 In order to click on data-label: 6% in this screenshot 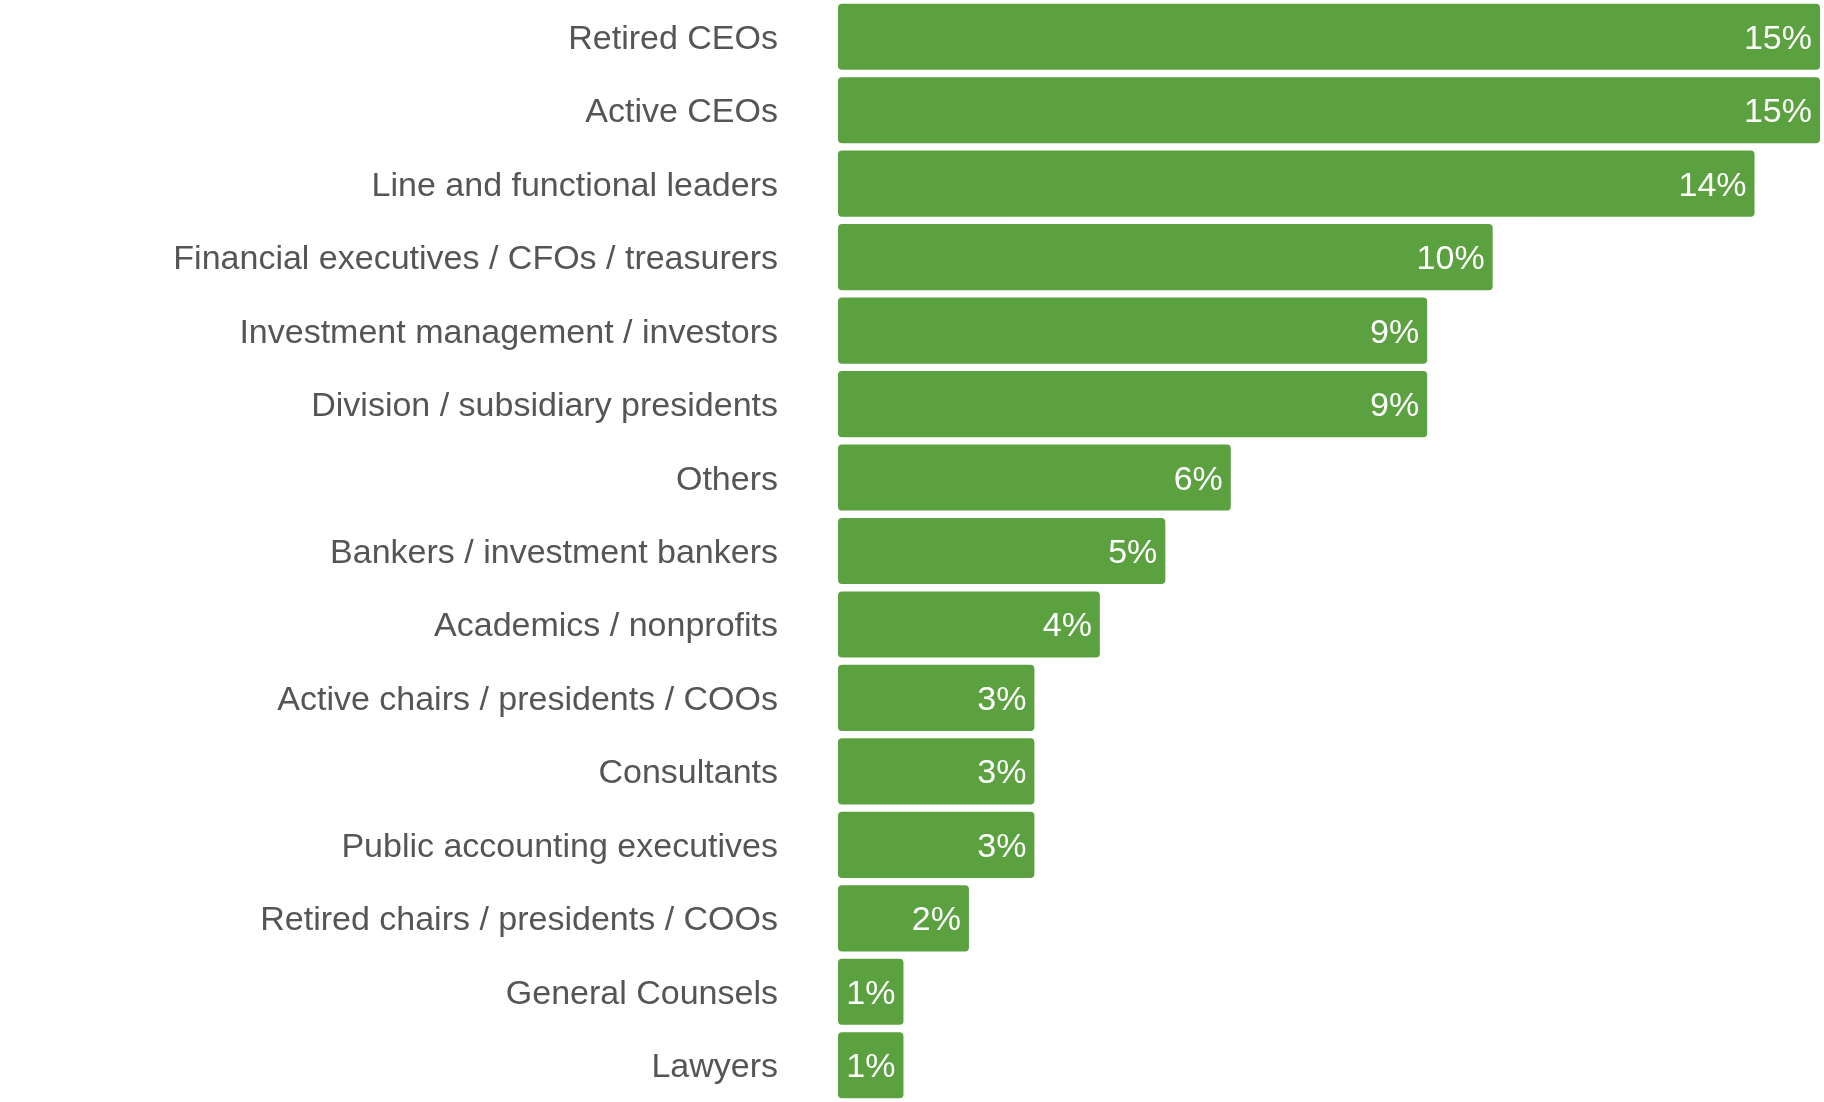, I will do `click(1198, 477)`.